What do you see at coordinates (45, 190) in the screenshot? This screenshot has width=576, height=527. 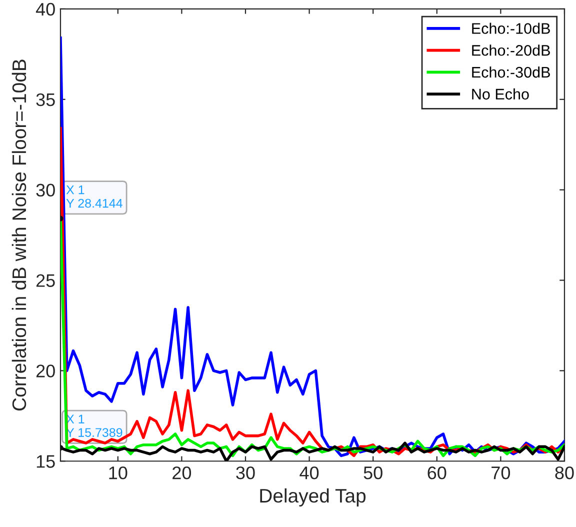 I see `y-tick-label: 30` at bounding box center [45, 190].